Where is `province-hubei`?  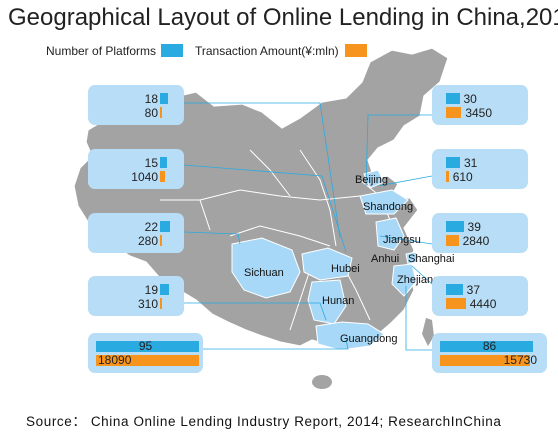
province-hubei is located at coordinates (327, 264).